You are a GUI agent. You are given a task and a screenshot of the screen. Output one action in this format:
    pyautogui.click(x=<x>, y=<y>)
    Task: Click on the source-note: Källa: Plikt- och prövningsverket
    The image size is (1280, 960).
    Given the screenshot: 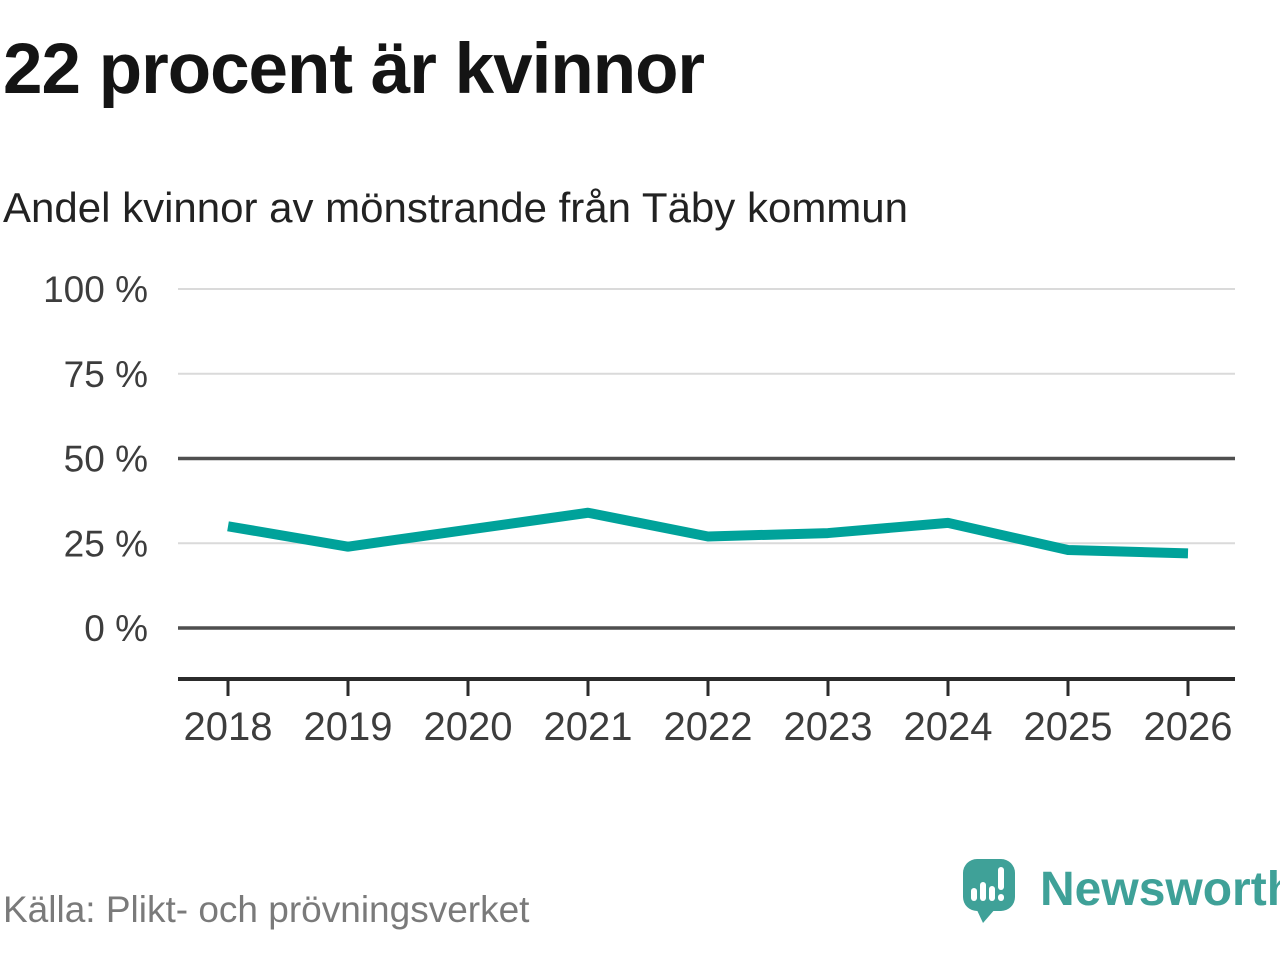 What is the action you would take?
    pyautogui.click(x=266, y=909)
    